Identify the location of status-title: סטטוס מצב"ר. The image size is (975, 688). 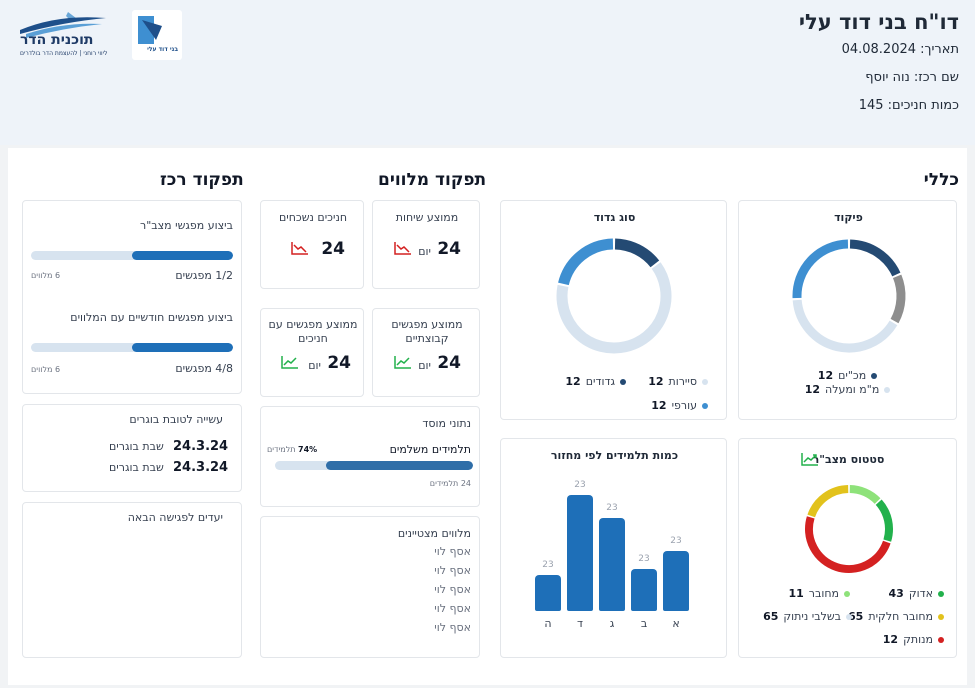
(848, 459).